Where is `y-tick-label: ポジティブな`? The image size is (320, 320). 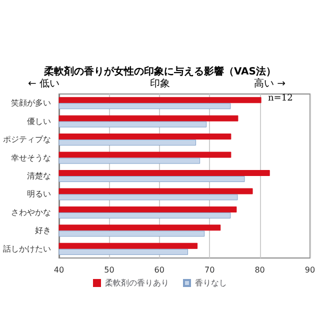 y-tick-label: ポジティブな is located at coordinates (27, 139).